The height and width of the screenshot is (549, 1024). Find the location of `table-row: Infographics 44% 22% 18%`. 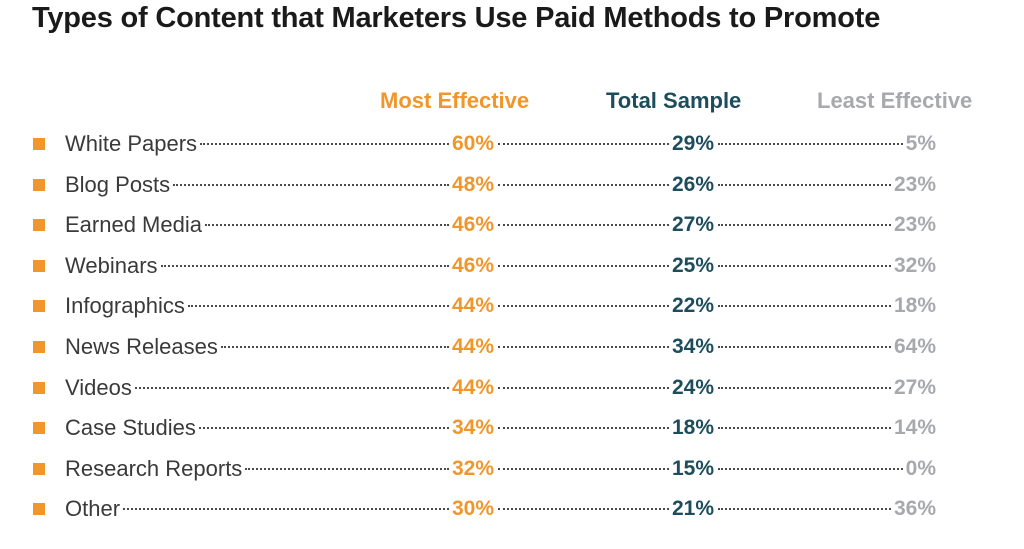

table-row: Infographics 44% 22% 18% is located at coordinates (512, 308).